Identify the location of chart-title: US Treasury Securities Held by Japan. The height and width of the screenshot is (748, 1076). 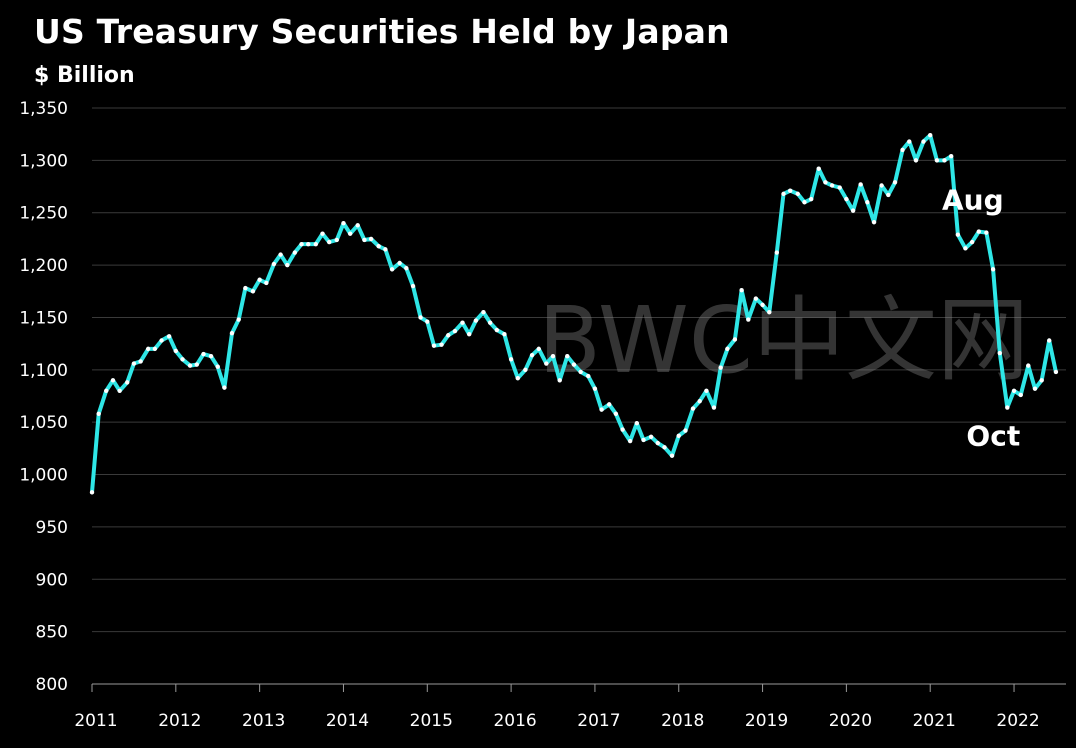
(382, 31).